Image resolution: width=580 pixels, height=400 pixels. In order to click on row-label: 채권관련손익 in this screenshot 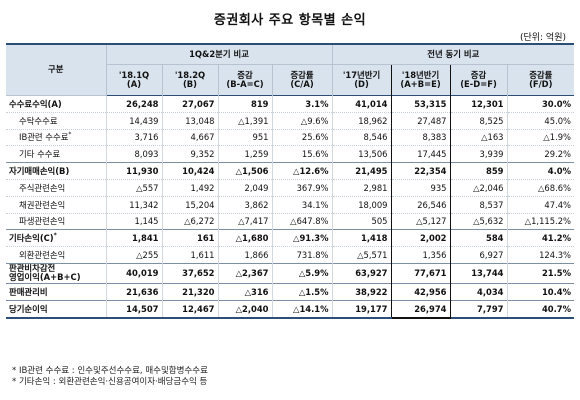, I will do `click(56, 204)`.